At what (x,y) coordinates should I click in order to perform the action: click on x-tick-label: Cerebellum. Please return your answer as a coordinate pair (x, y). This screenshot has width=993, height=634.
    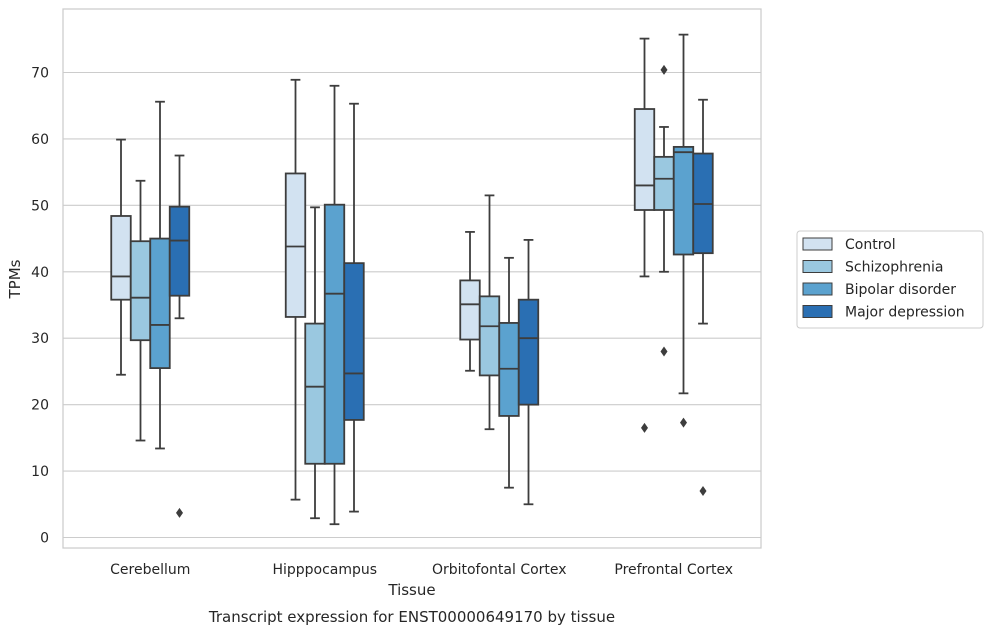
    Looking at the image, I should click on (150, 570).